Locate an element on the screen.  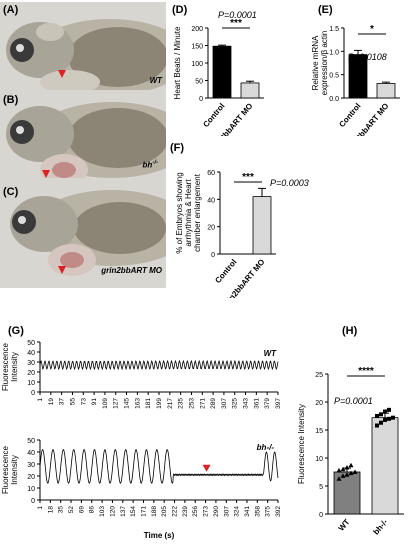
panel-label-a: (A) is located at coordinates (11, 10).